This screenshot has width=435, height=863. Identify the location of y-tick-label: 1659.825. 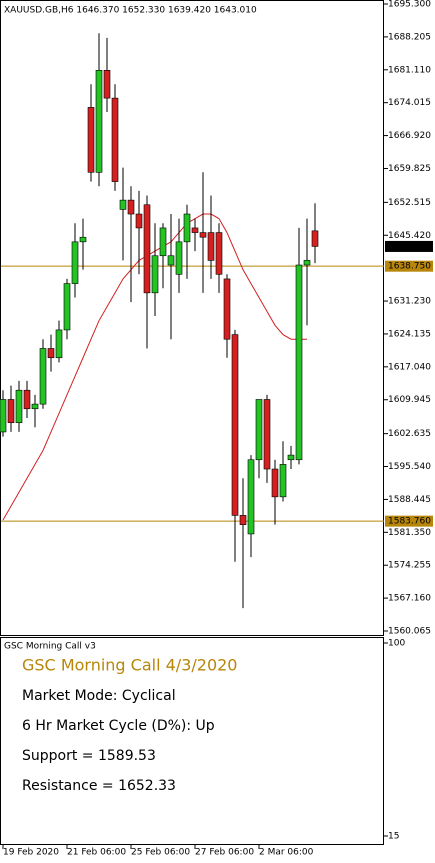
(409, 169).